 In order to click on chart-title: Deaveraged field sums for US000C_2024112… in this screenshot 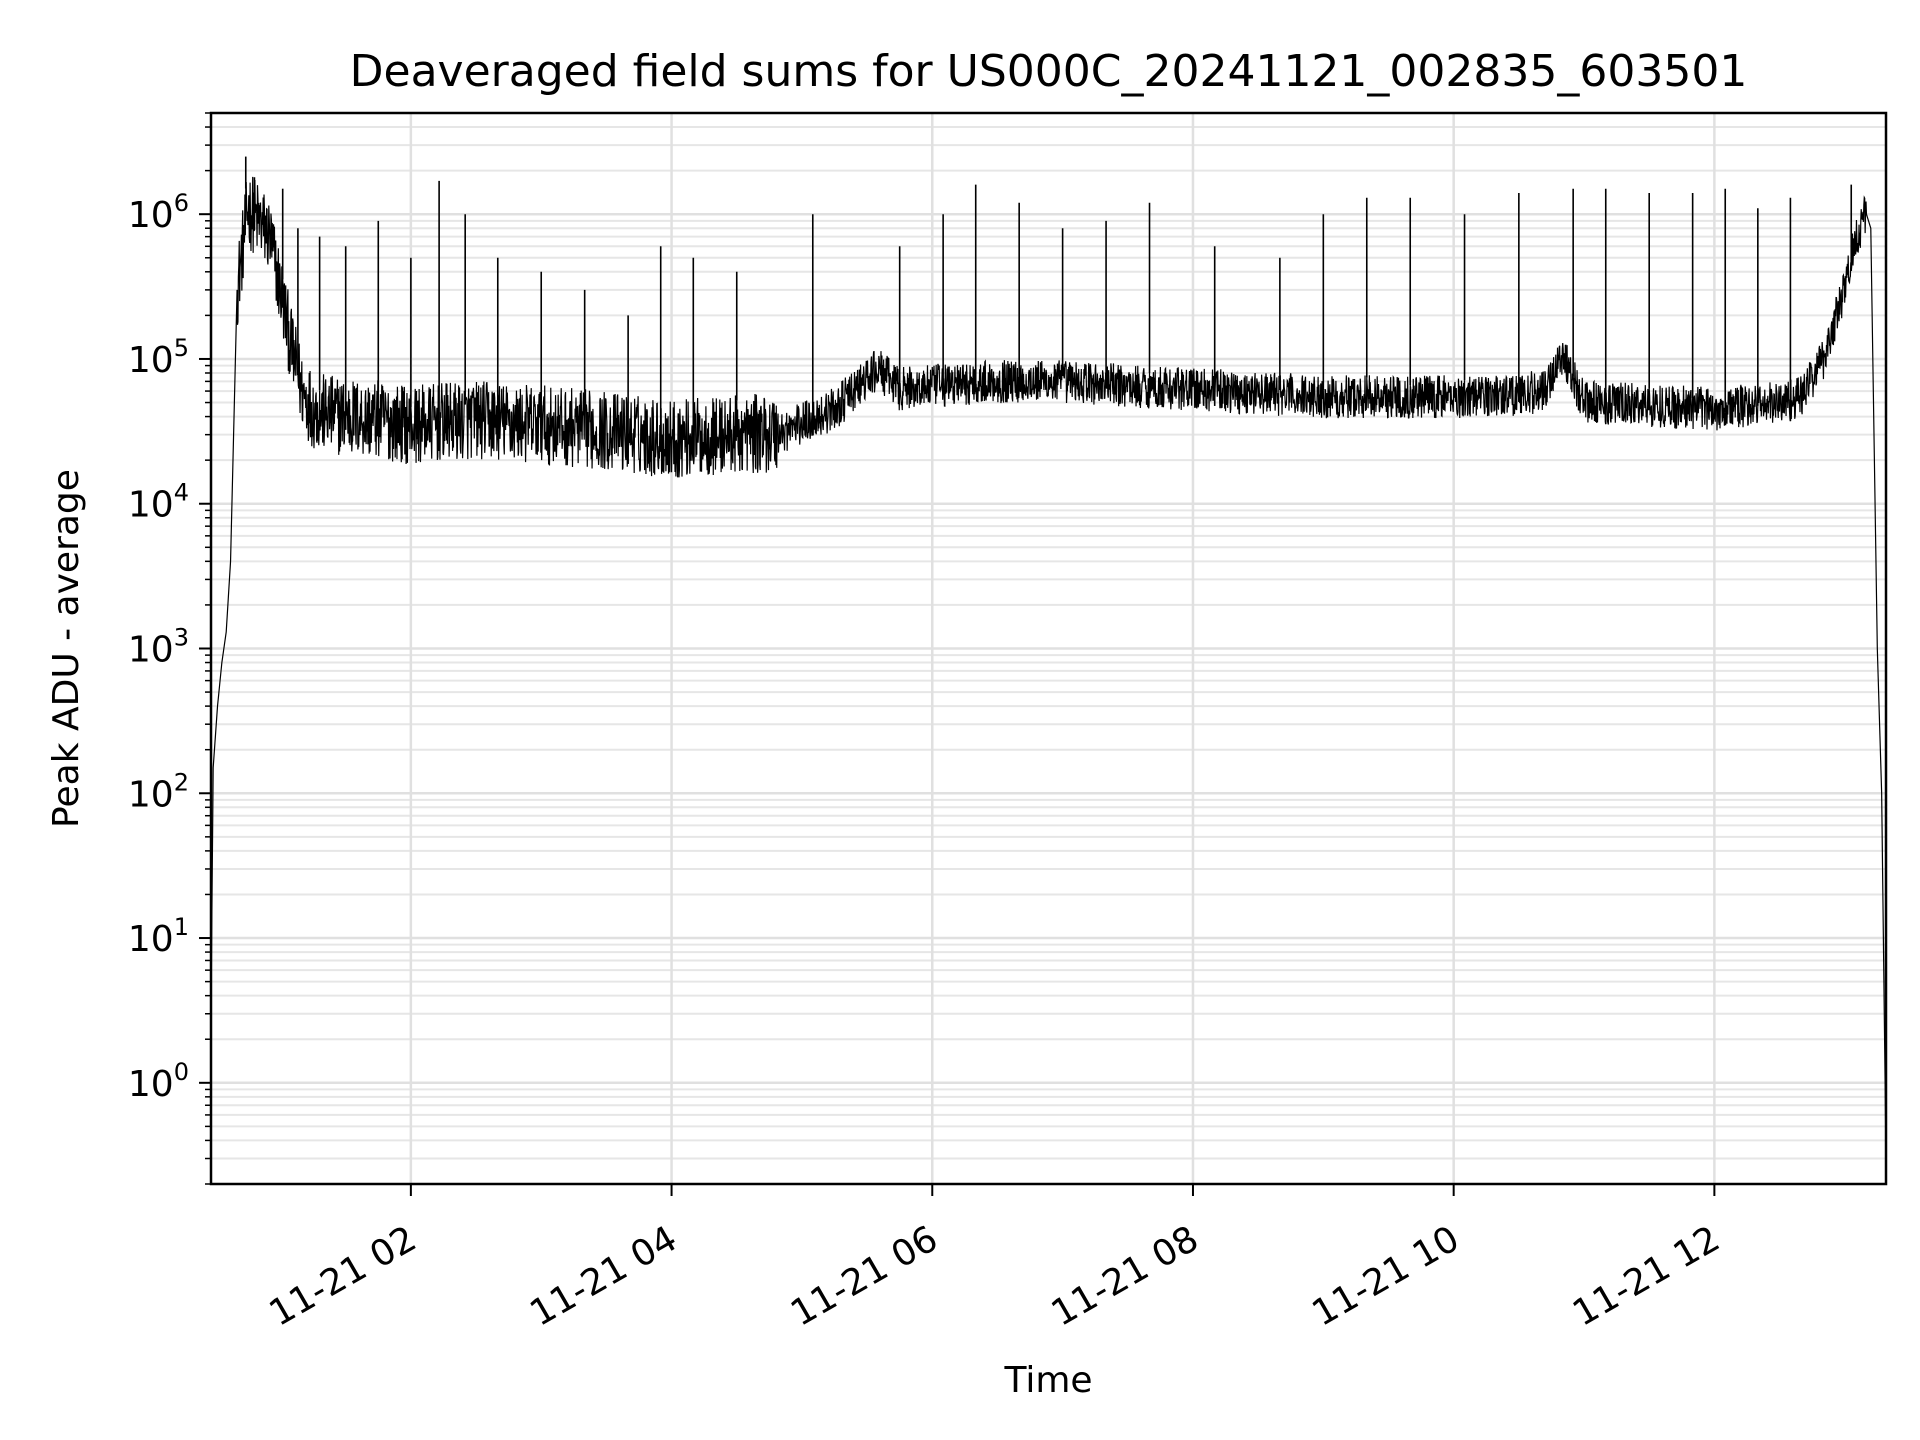, I will do `click(1049, 71)`.